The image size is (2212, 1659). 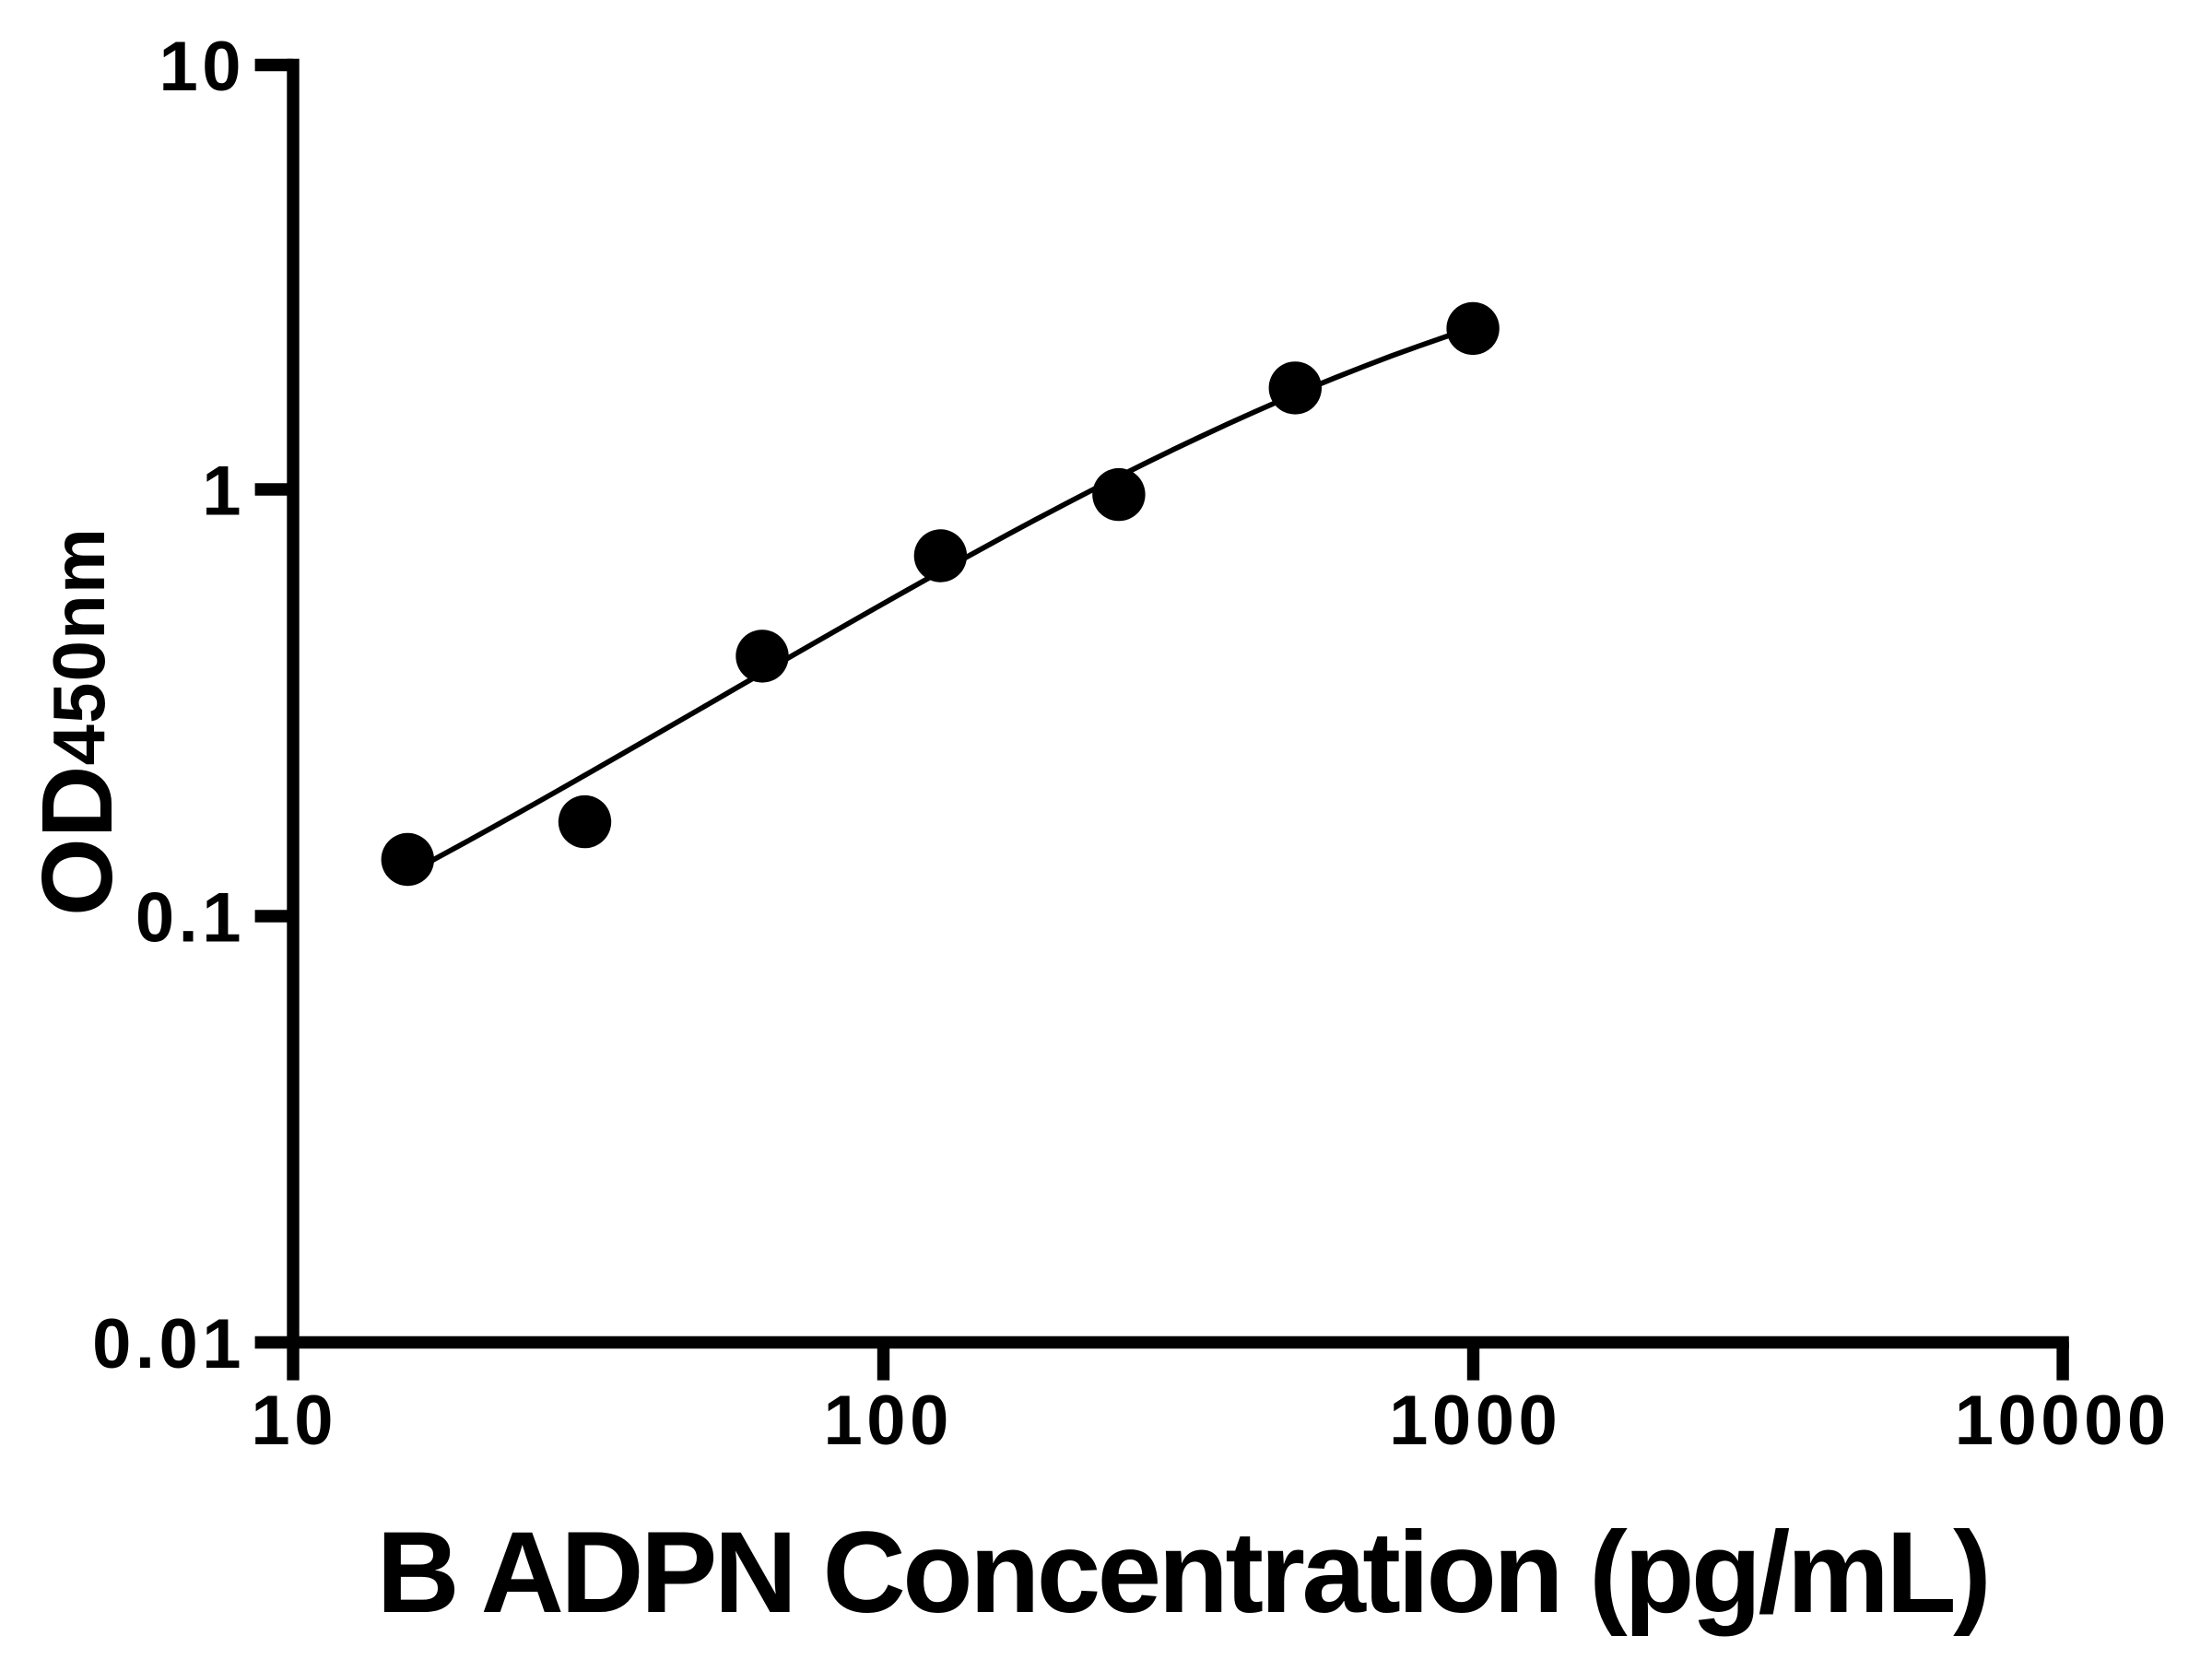 I want to click on svg-text: 0.1, so click(x=190, y=918).